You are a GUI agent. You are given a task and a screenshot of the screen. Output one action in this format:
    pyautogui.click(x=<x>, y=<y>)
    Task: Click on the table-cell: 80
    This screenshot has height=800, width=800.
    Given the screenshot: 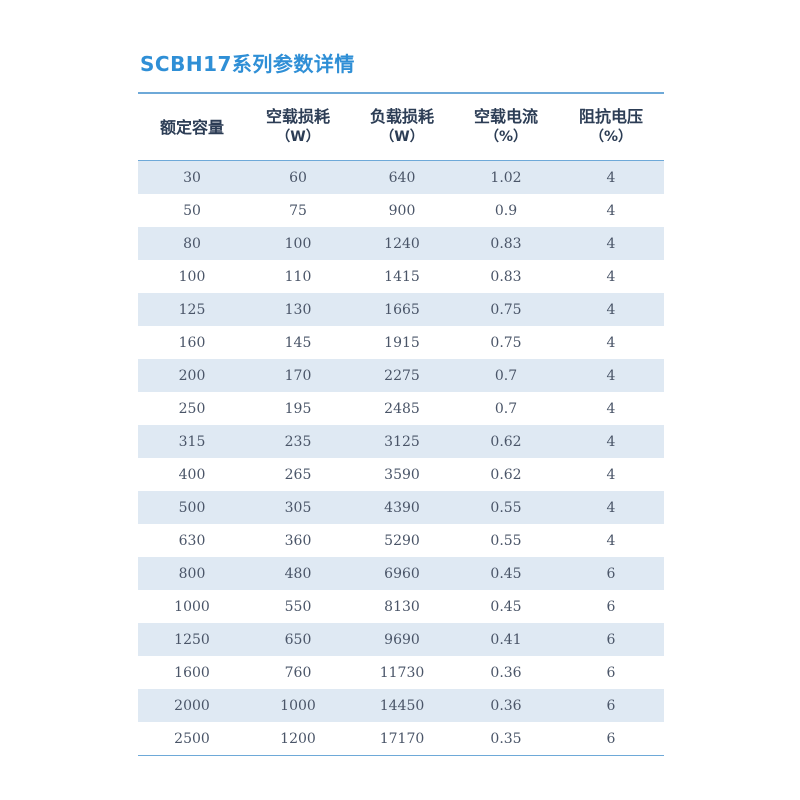 What is the action you would take?
    pyautogui.click(x=192, y=243)
    